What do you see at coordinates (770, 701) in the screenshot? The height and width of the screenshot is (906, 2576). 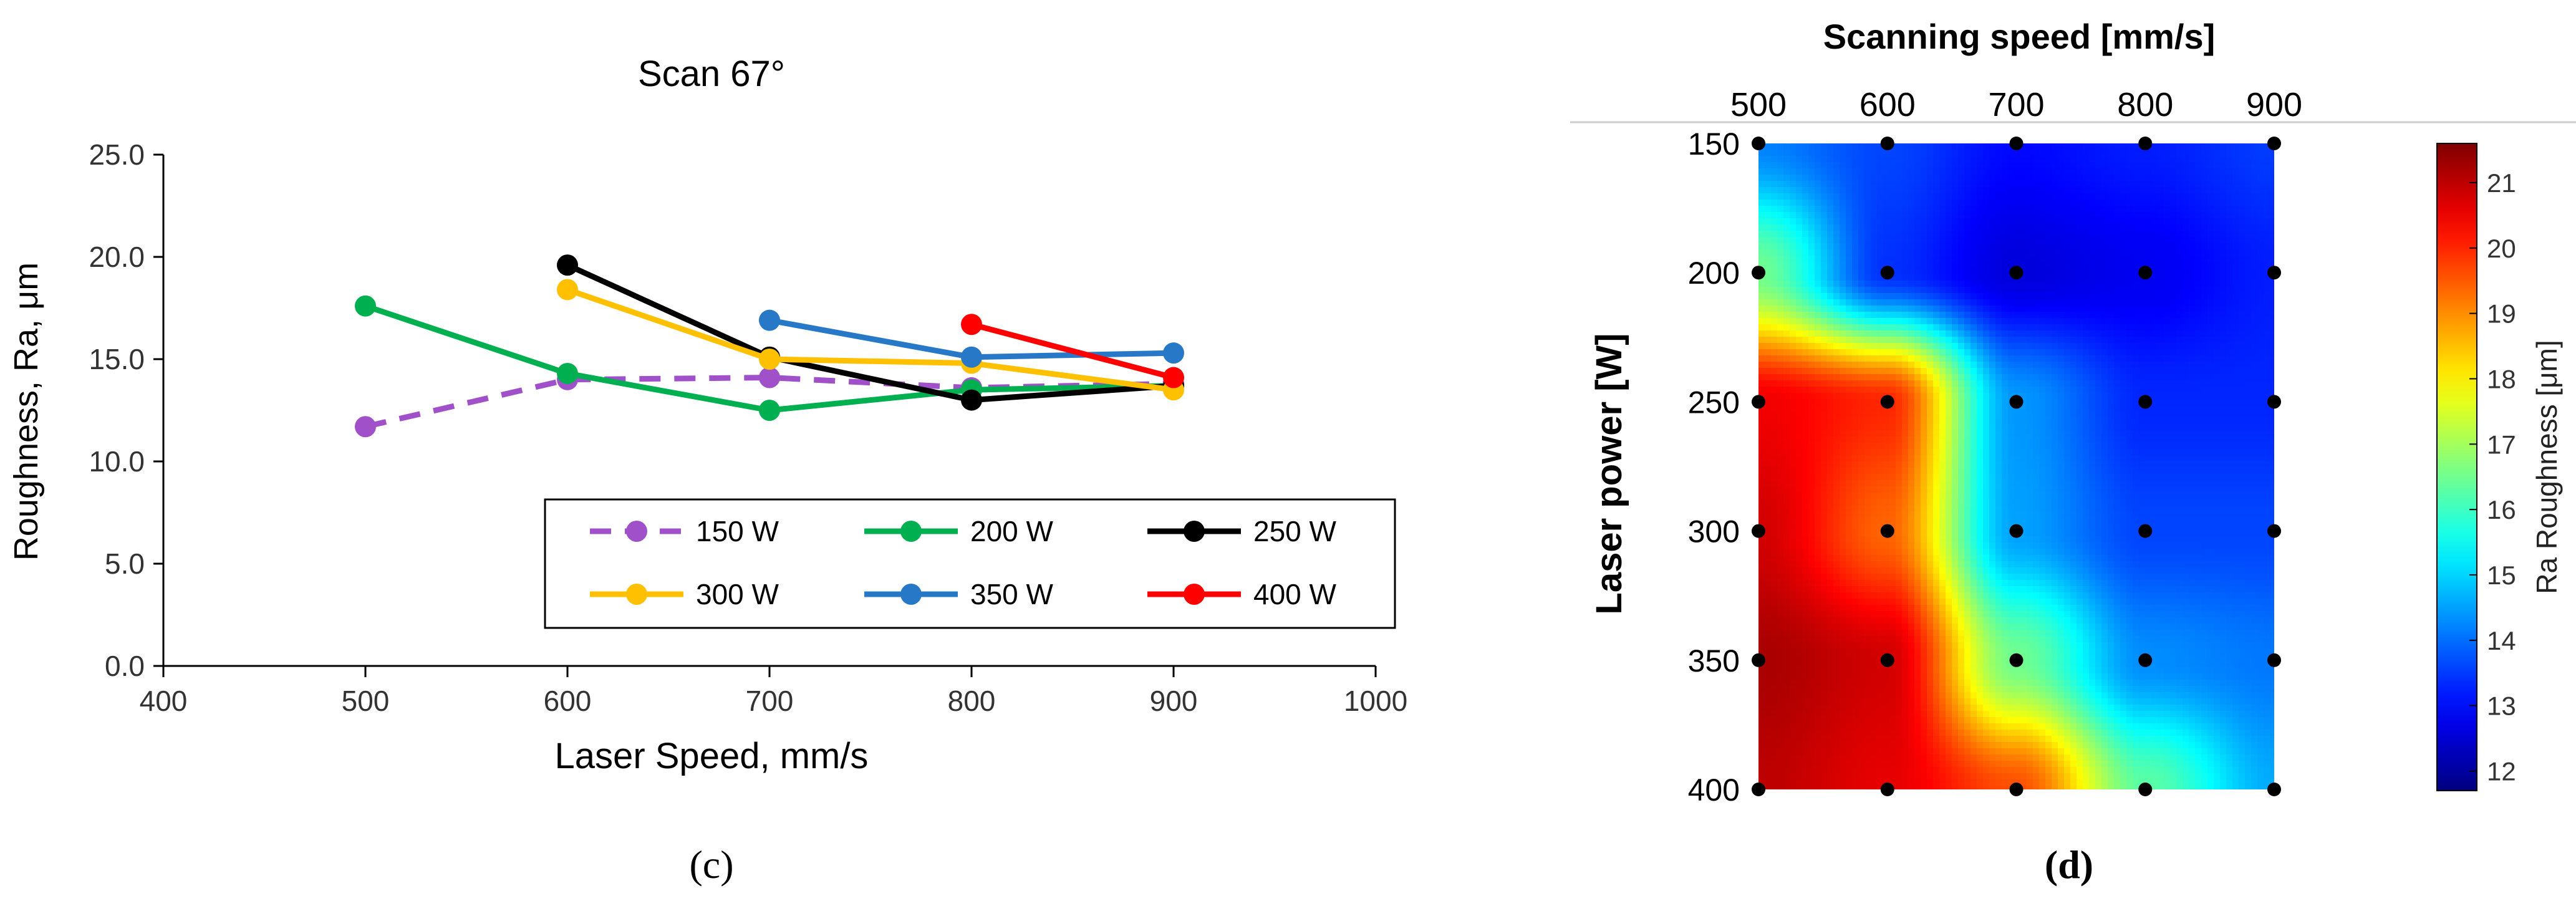 I see `x-tick-label: 700` at bounding box center [770, 701].